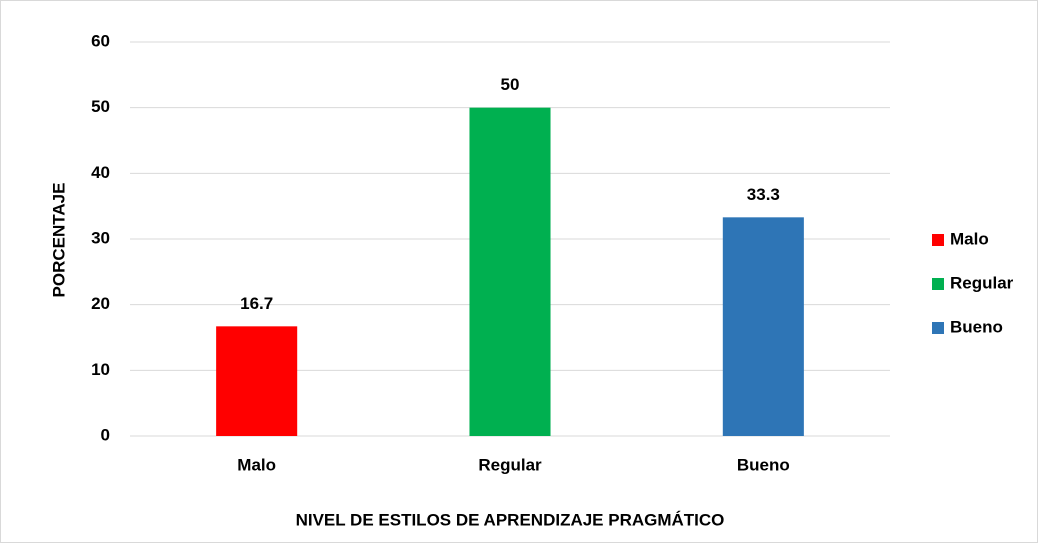 This screenshot has height=544, width=1039. Describe the element at coordinates (982, 282) in the screenshot. I see `legend-label: Regular` at that location.